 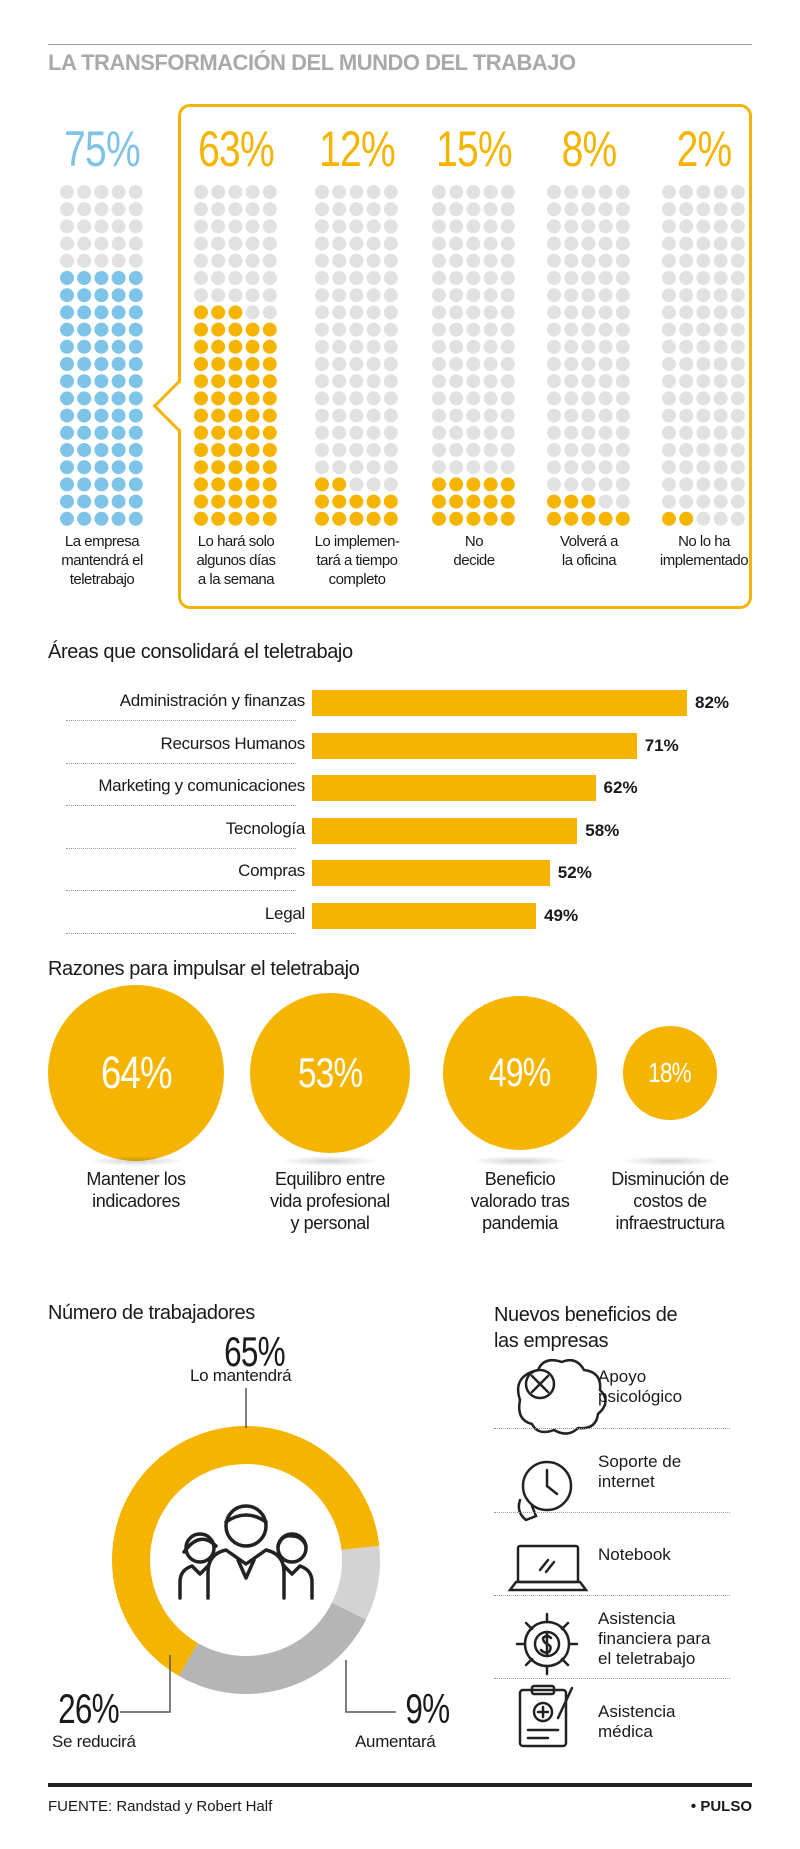 I want to click on reason-label-line: Beneficio, so click(x=520, y=1179).